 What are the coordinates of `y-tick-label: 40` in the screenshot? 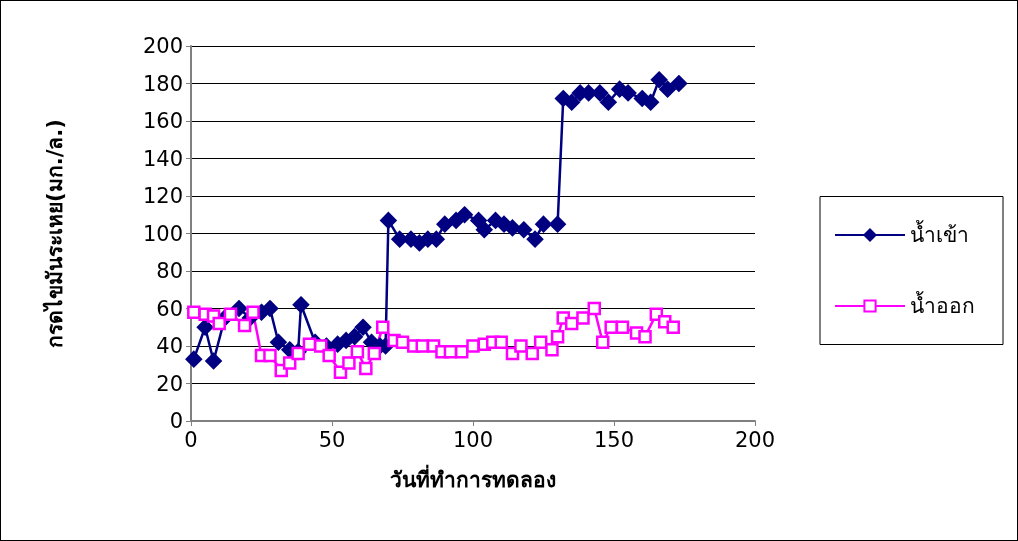 It's located at (169, 346).